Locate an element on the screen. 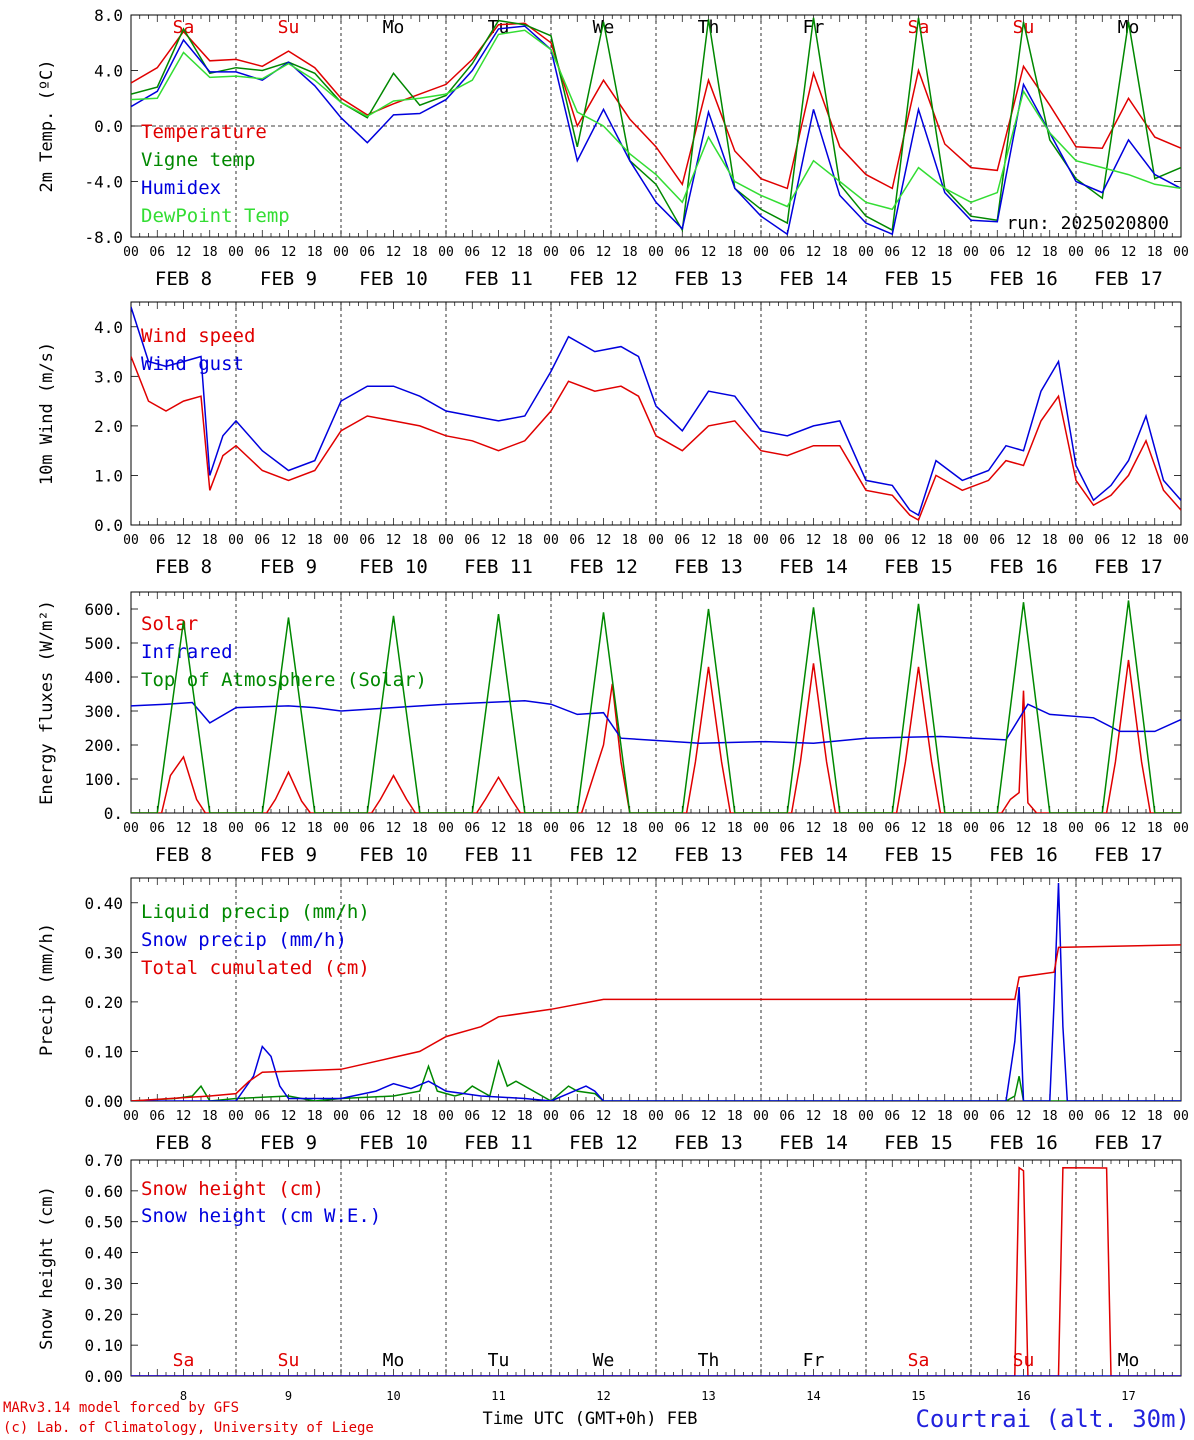 Image resolution: width=1194 pixels, height=1440 pixels. day-number-label: 13 is located at coordinates (708, 1396).